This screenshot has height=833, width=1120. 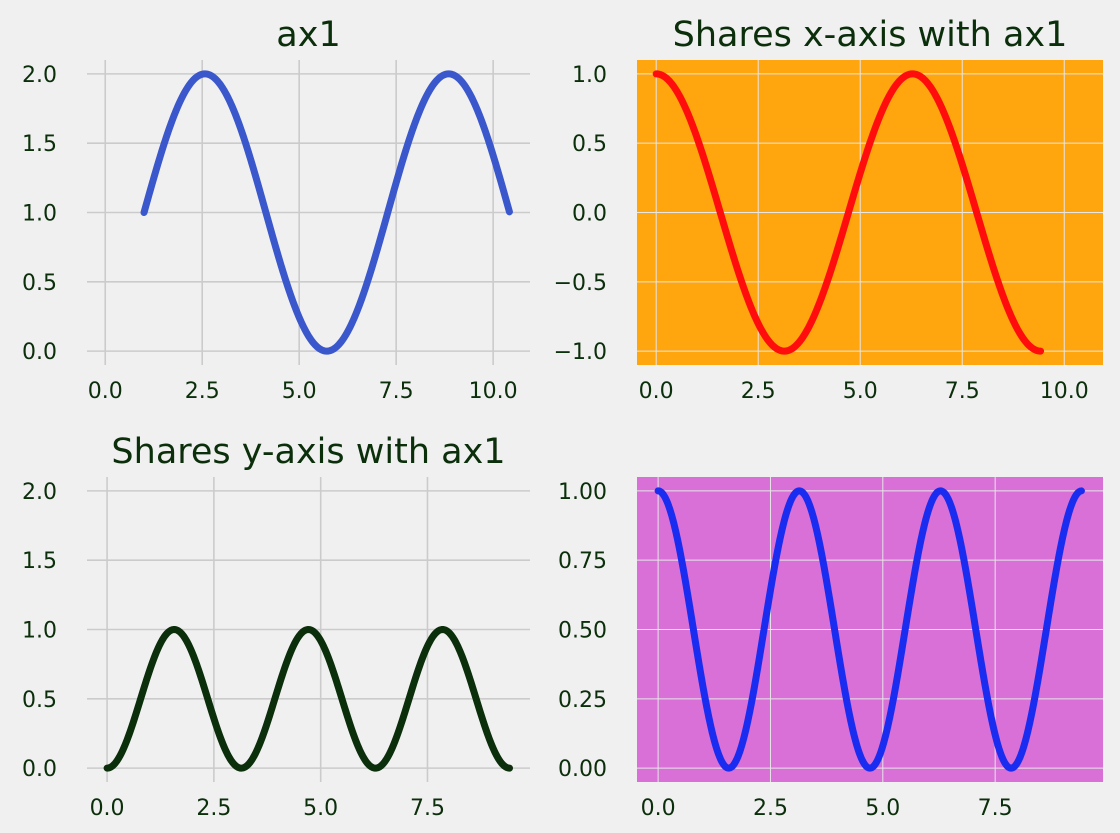 I want to click on y-tick-label: 0.50, so click(x=582, y=631).